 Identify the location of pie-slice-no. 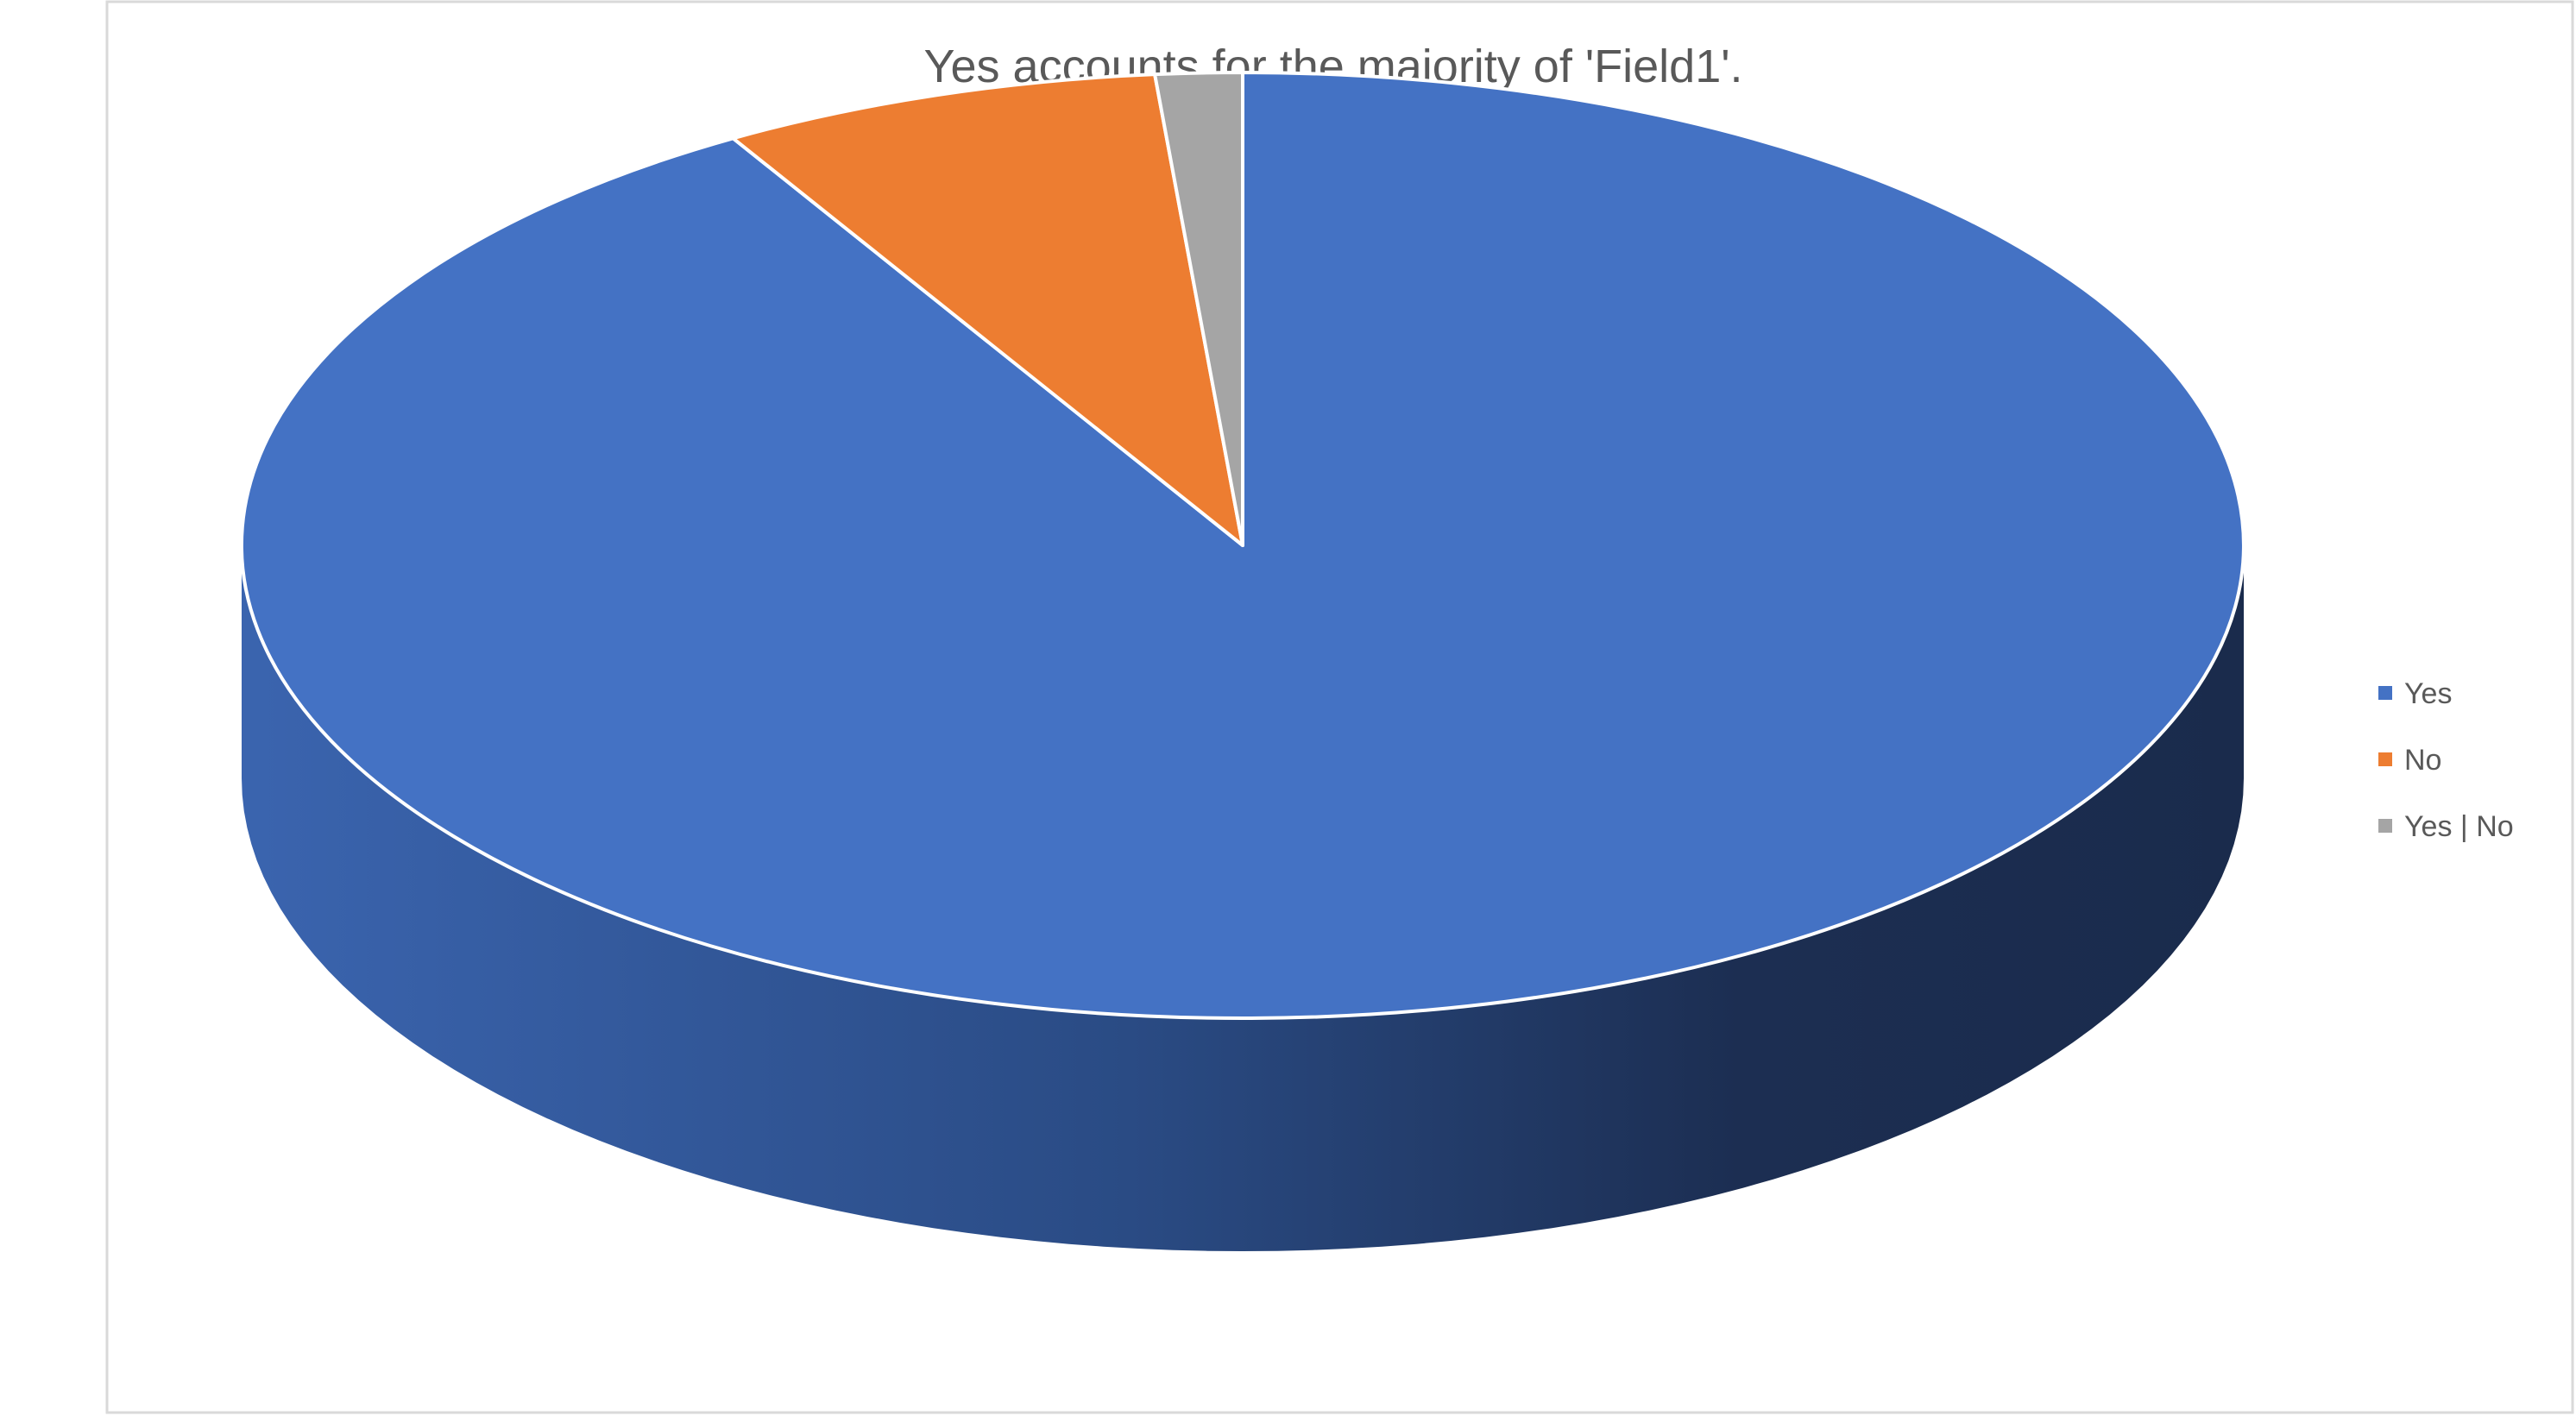
(988, 309).